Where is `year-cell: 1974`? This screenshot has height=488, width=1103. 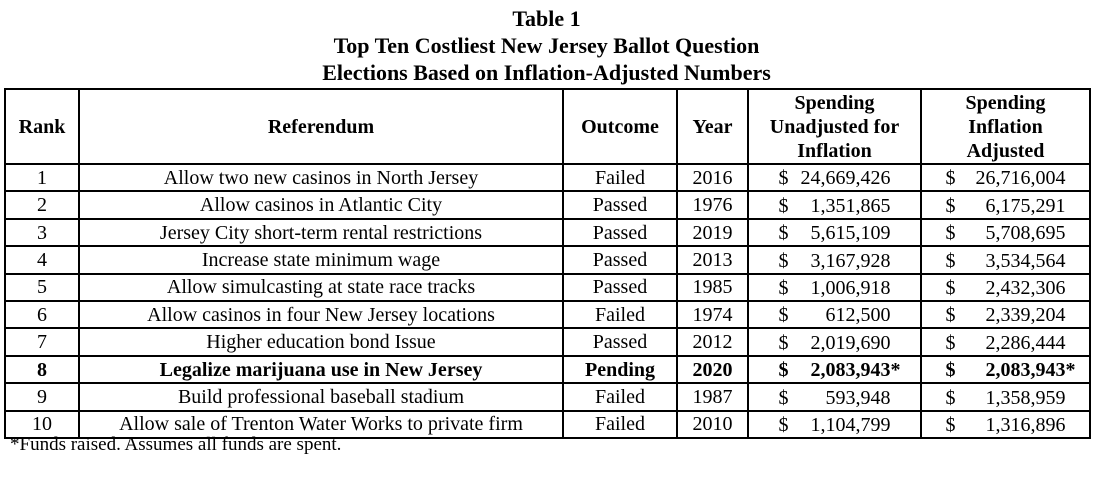 year-cell: 1974 is located at coordinates (712, 315).